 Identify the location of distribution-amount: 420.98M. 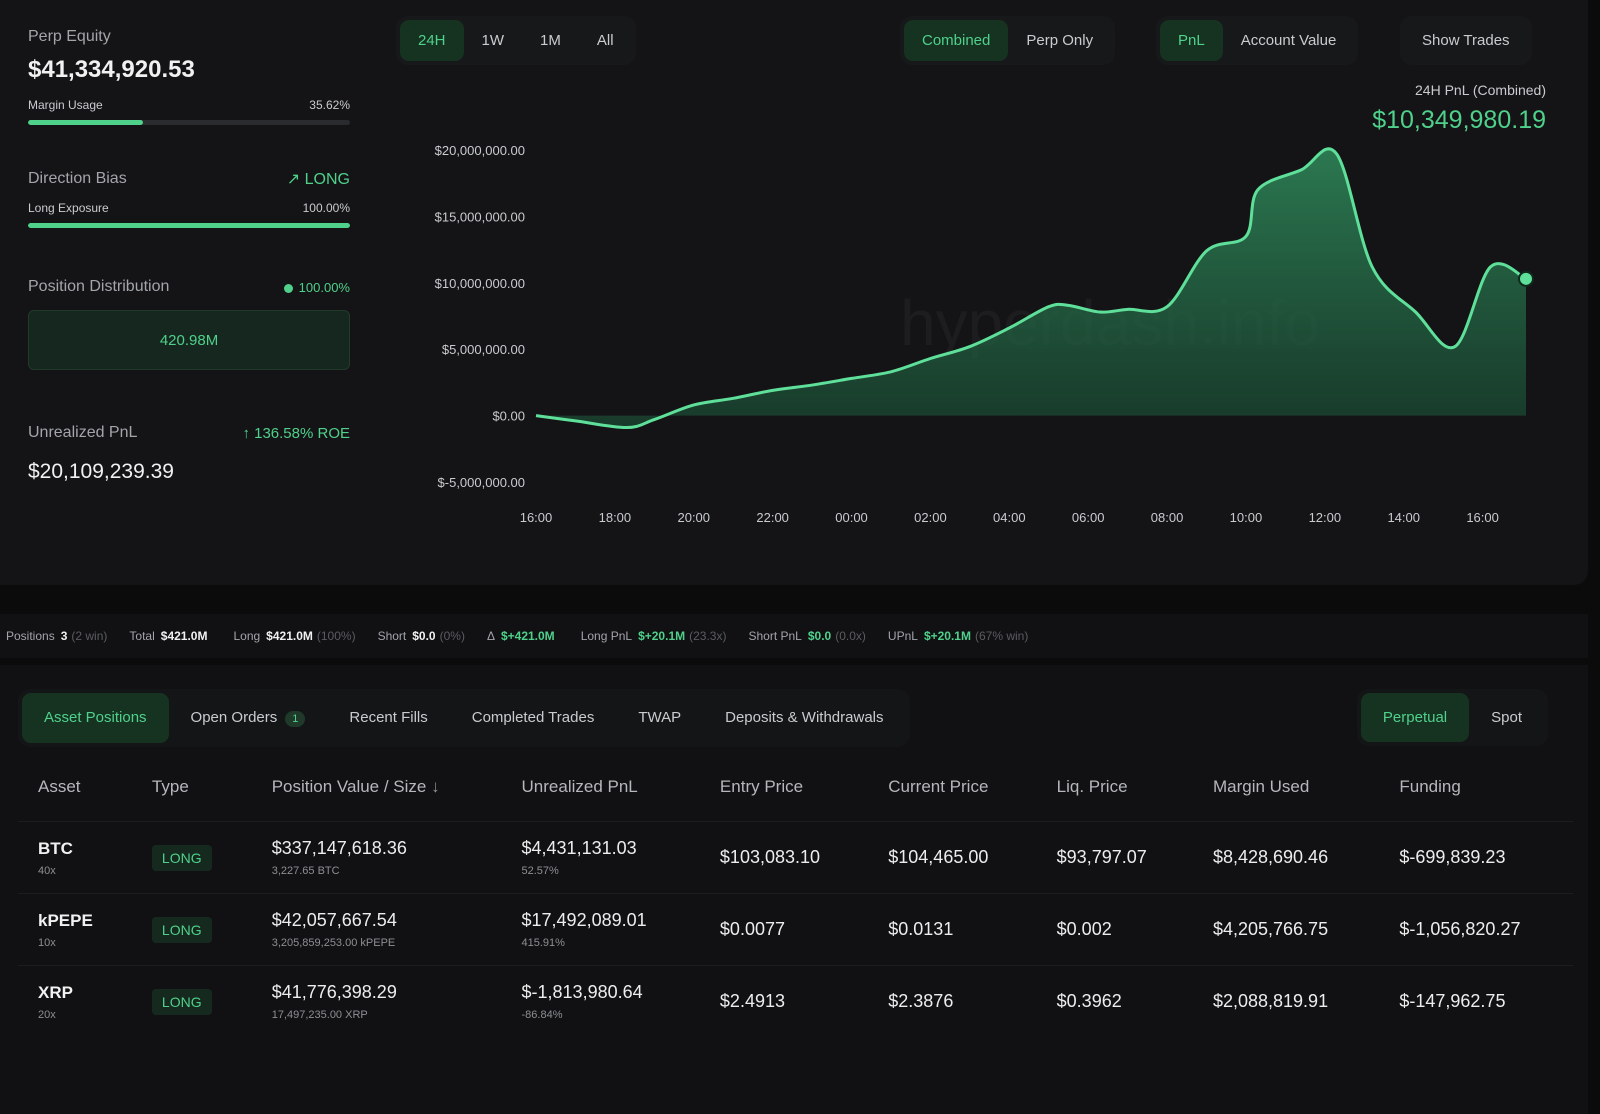
(189, 340).